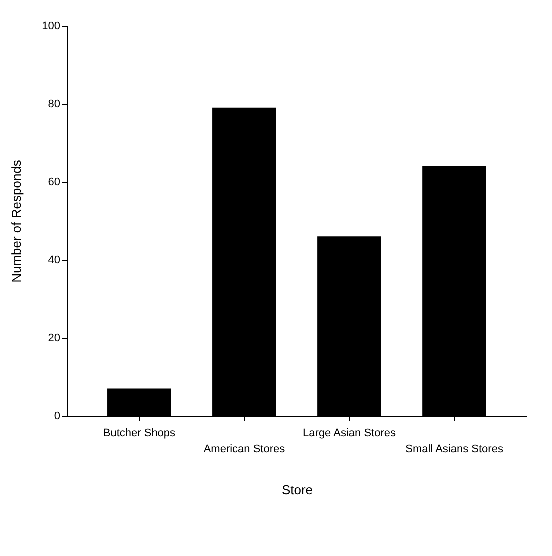 The height and width of the screenshot is (556, 552). What do you see at coordinates (54, 104) in the screenshot?
I see `y-tick-label: 80` at bounding box center [54, 104].